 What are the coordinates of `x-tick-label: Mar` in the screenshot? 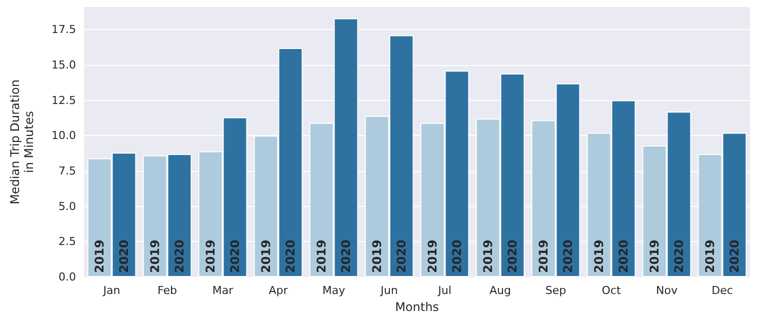 It's located at (223, 290).